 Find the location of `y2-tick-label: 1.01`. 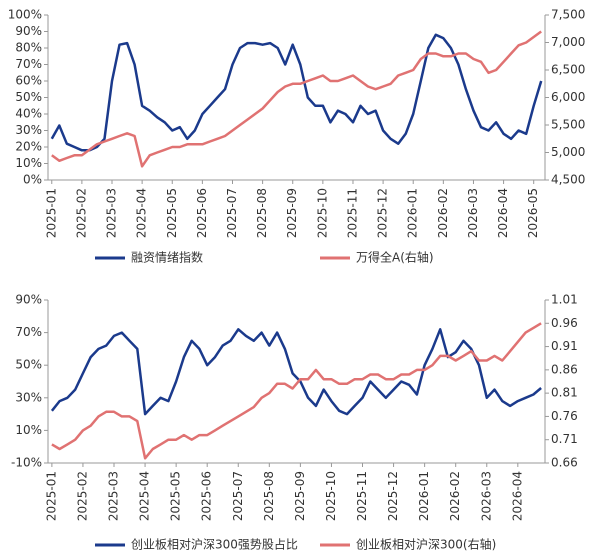

y2-tick-label: 1.01 is located at coordinates (564, 300).